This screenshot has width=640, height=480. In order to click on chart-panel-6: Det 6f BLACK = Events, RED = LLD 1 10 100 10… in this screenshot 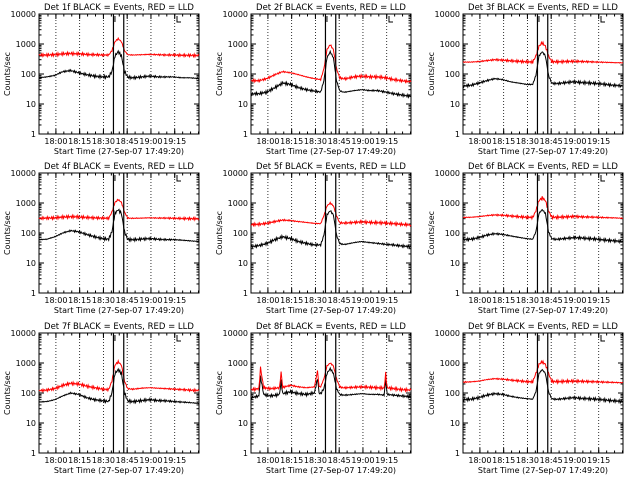, I will do `click(525, 238)`.